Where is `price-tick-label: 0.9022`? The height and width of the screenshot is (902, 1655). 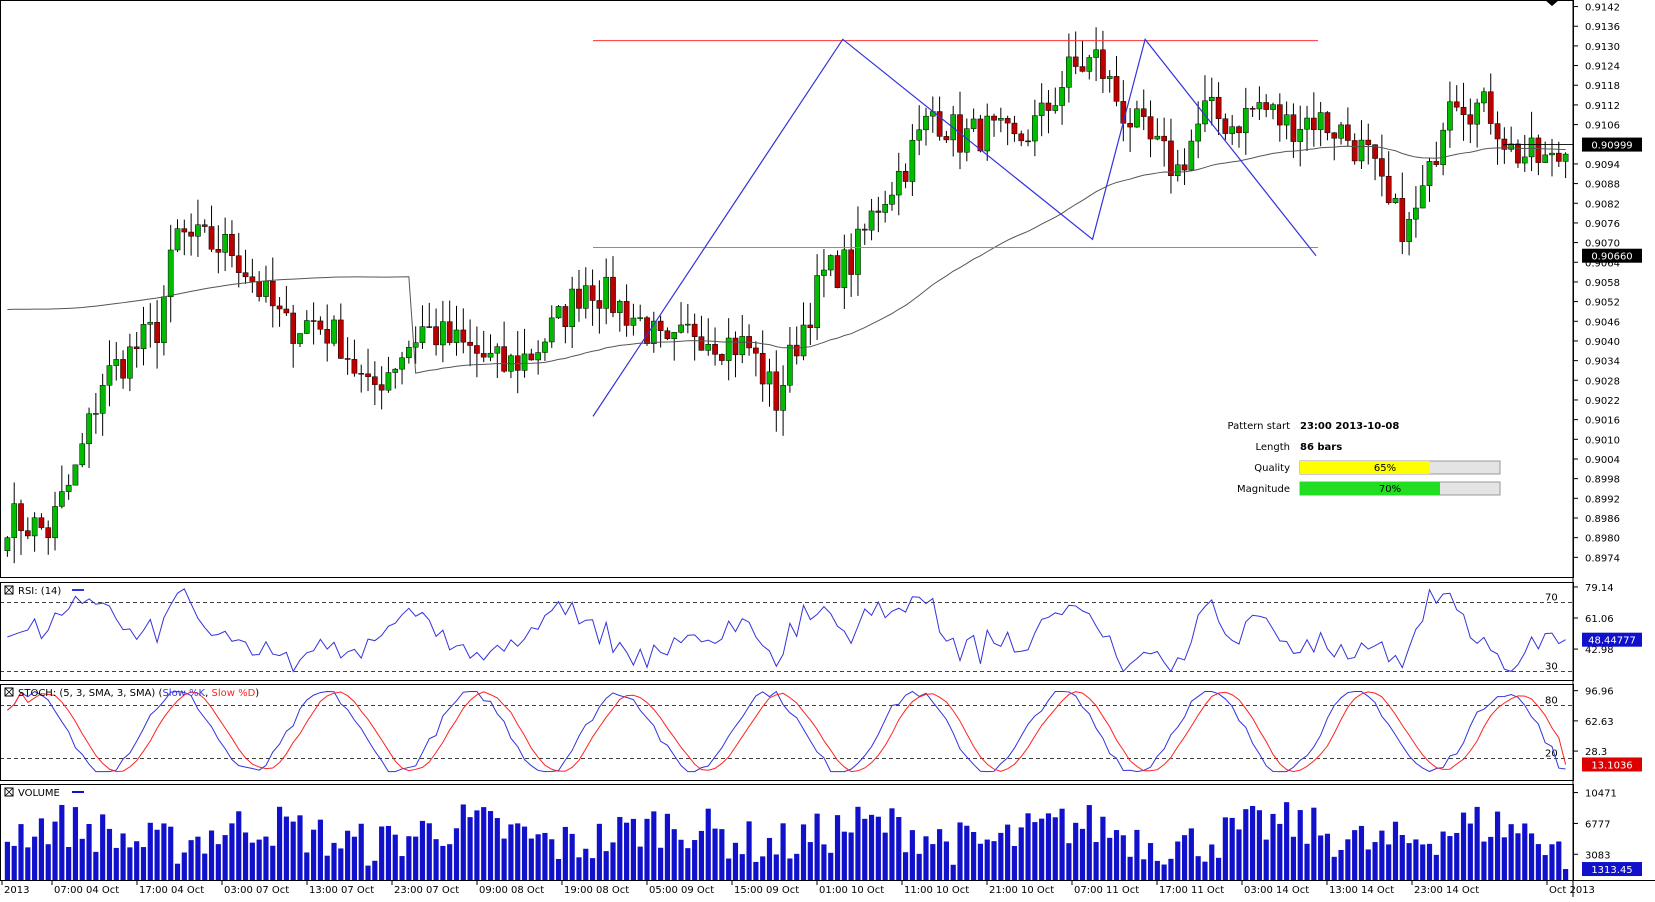
price-tick-label: 0.9022 is located at coordinates (1602, 401).